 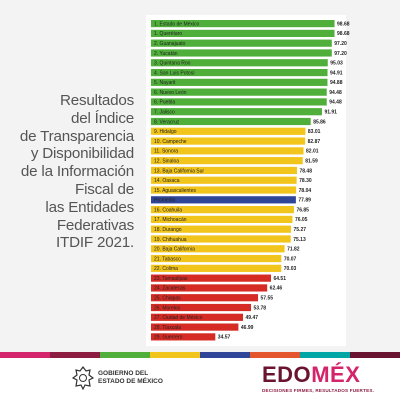 I want to click on bar-value-label: 95.03, so click(x=336, y=64).